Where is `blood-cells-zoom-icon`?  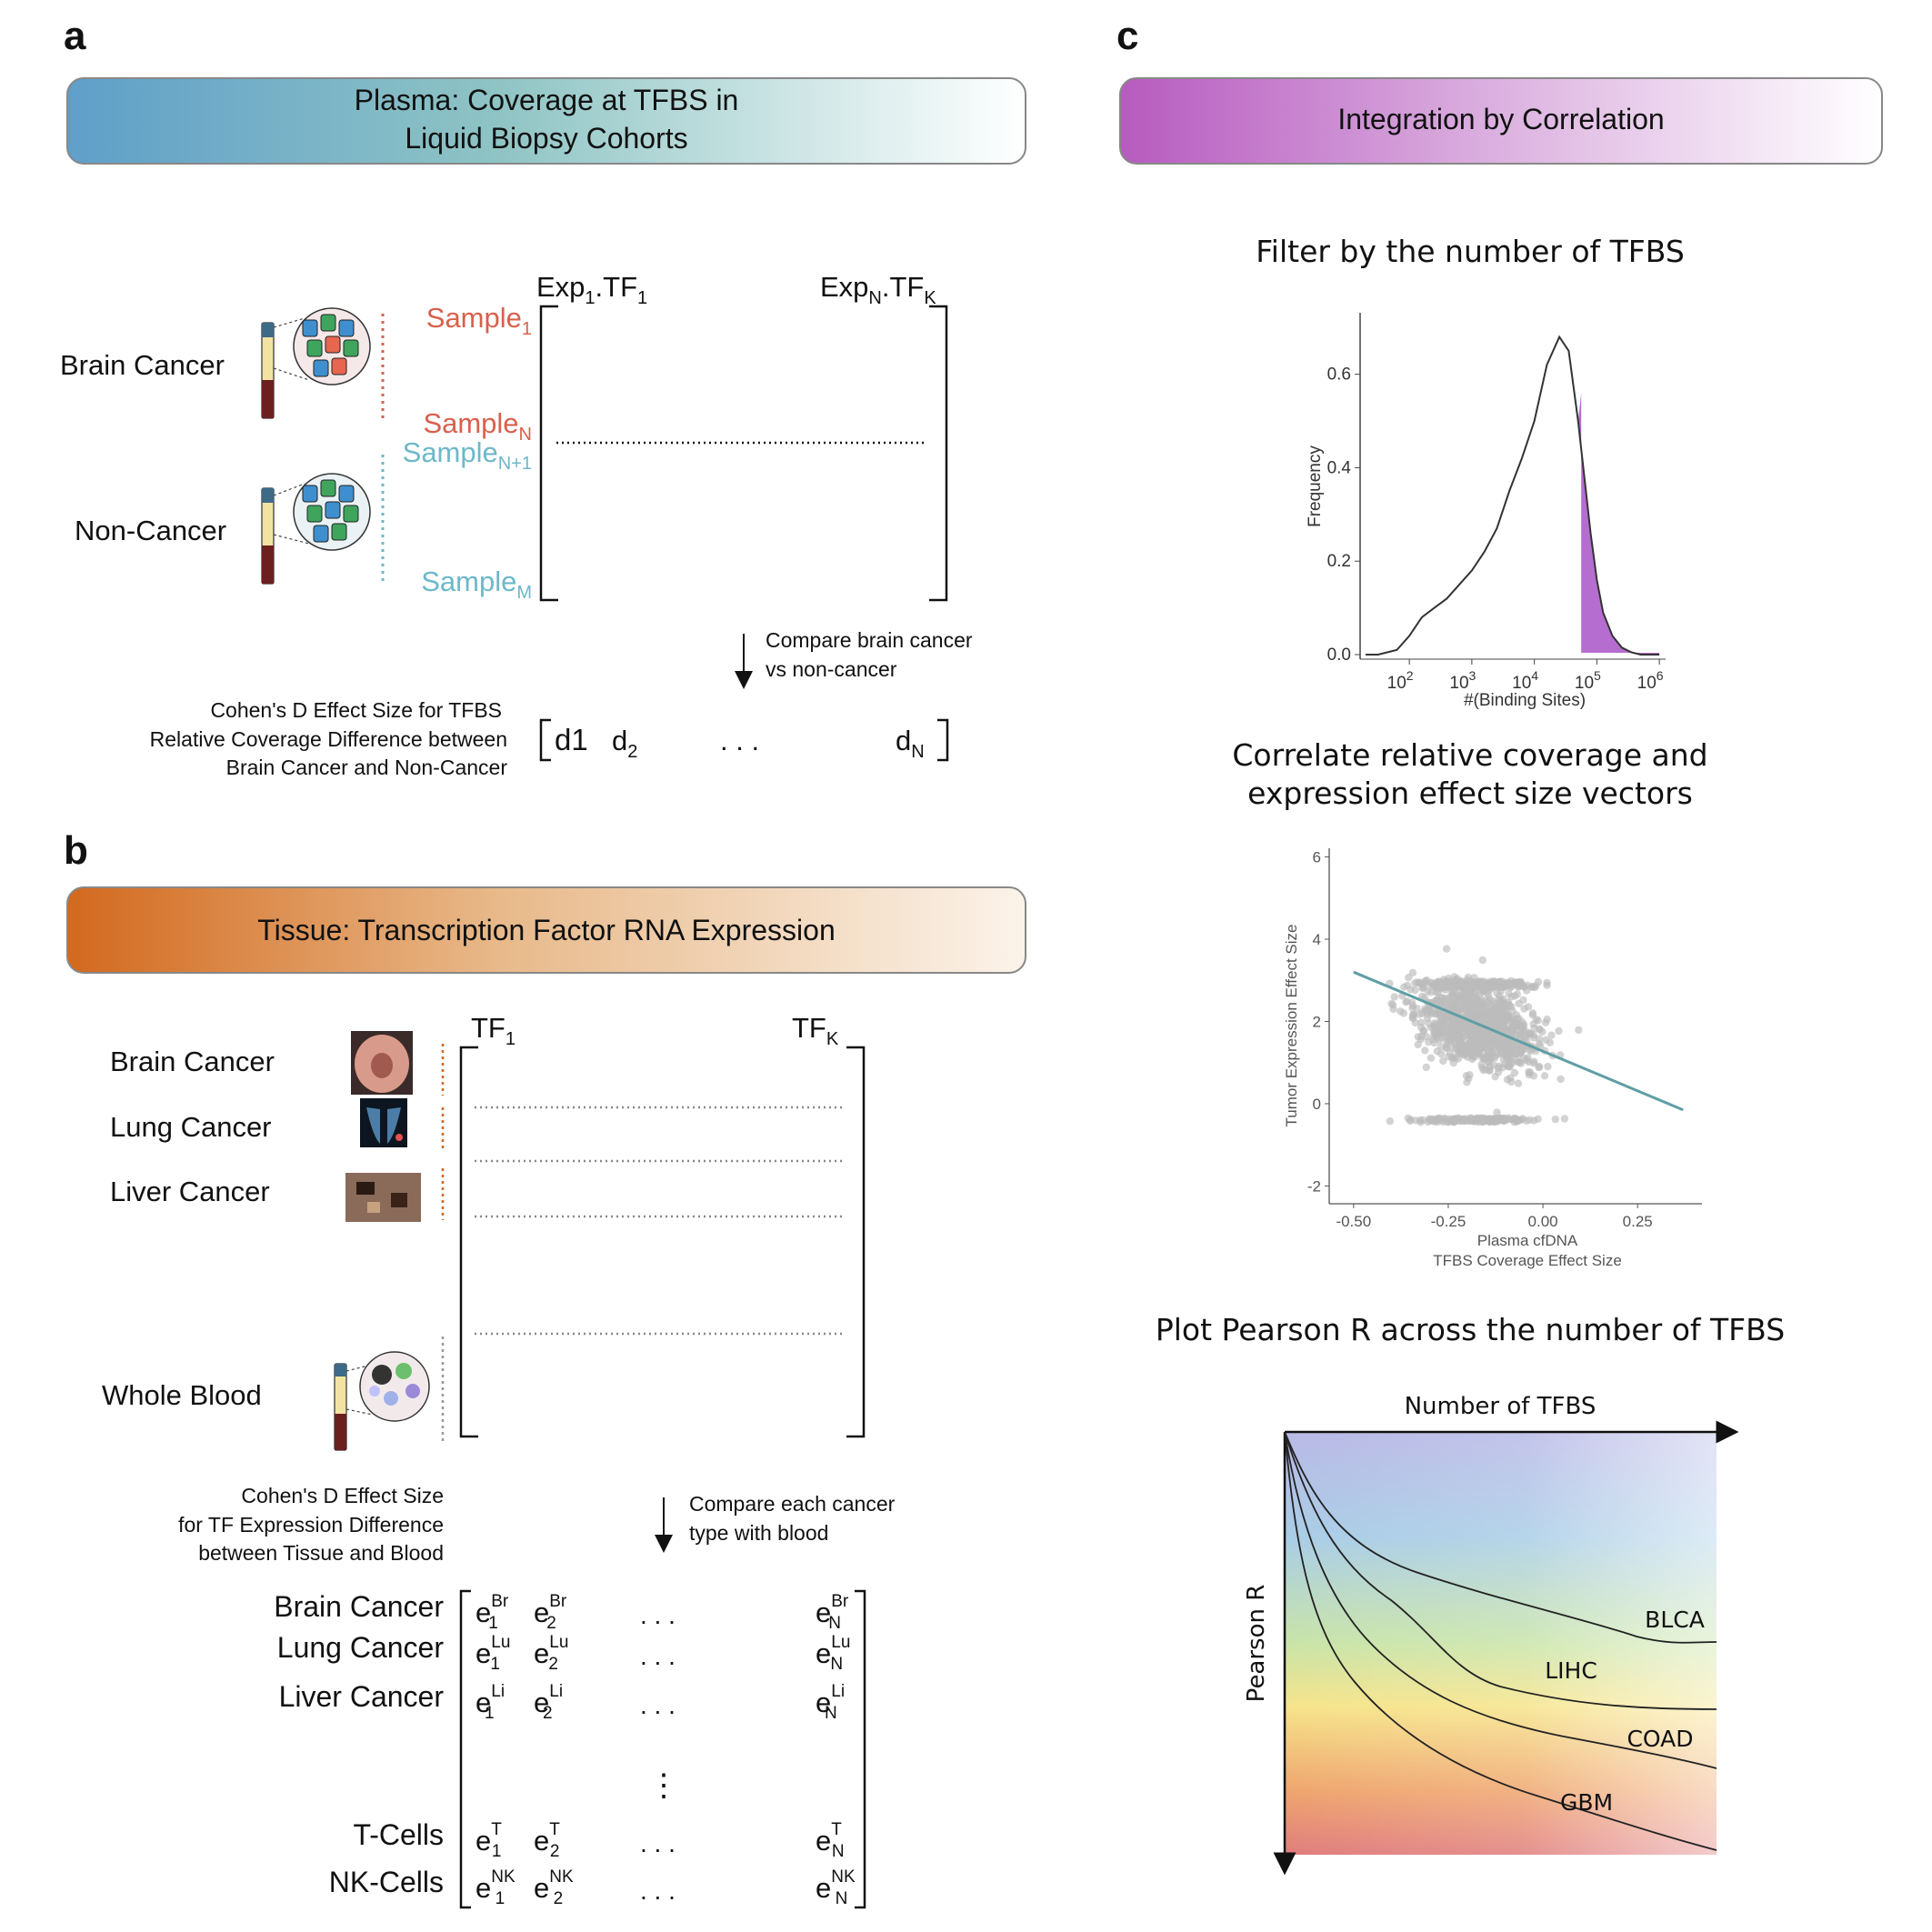
blood-cells-zoom-icon is located at coordinates (394, 1386).